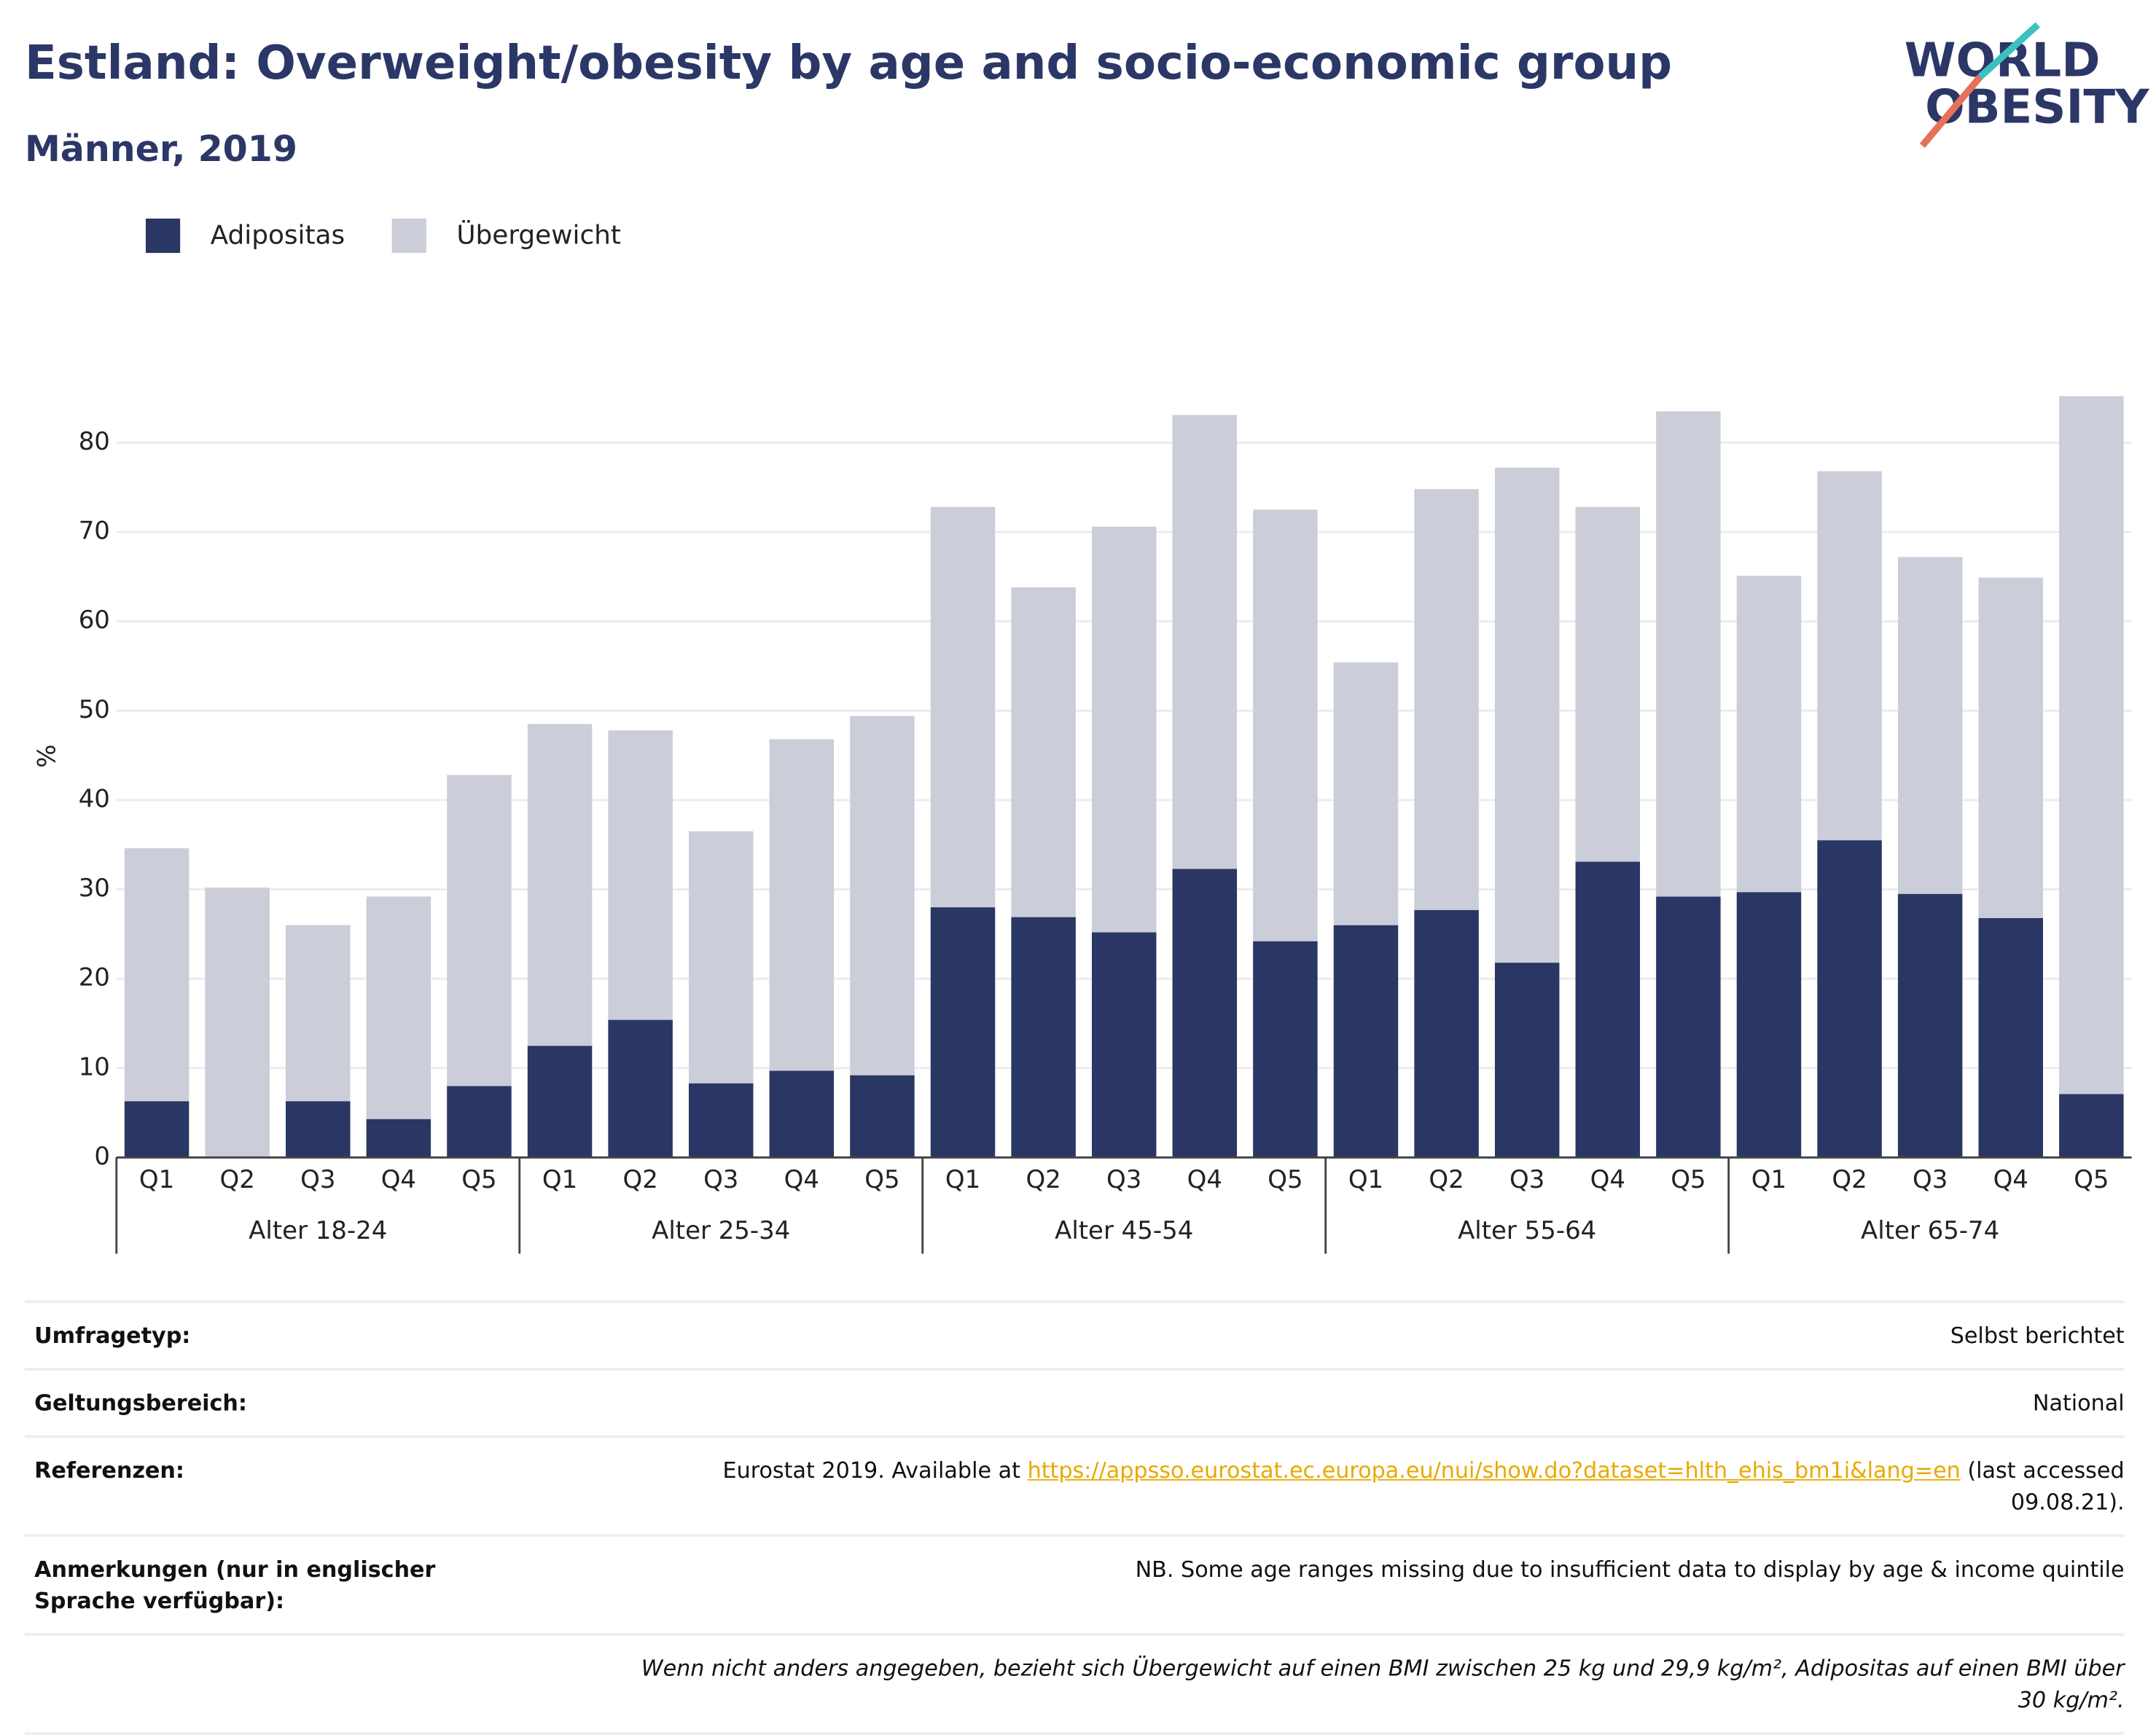 The width and height of the screenshot is (2156, 1735). I want to click on logo-text: OBESITY, so click(2038, 106).